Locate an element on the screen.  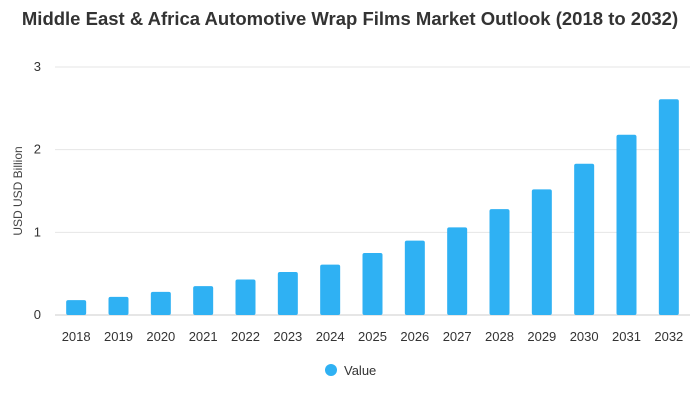
x-tick-label: 2030 is located at coordinates (584, 336).